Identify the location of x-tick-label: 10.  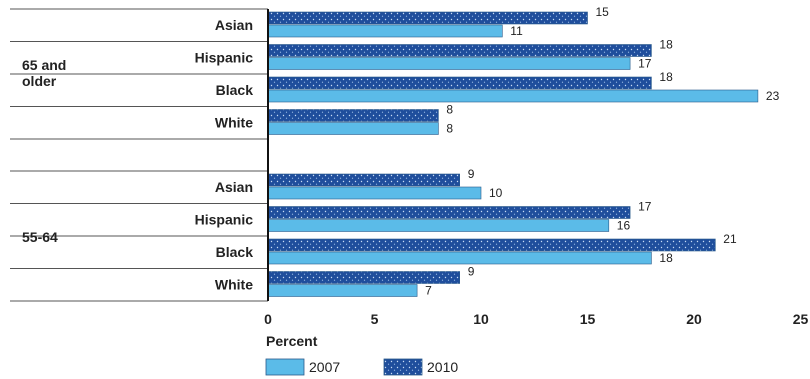
(481, 319).